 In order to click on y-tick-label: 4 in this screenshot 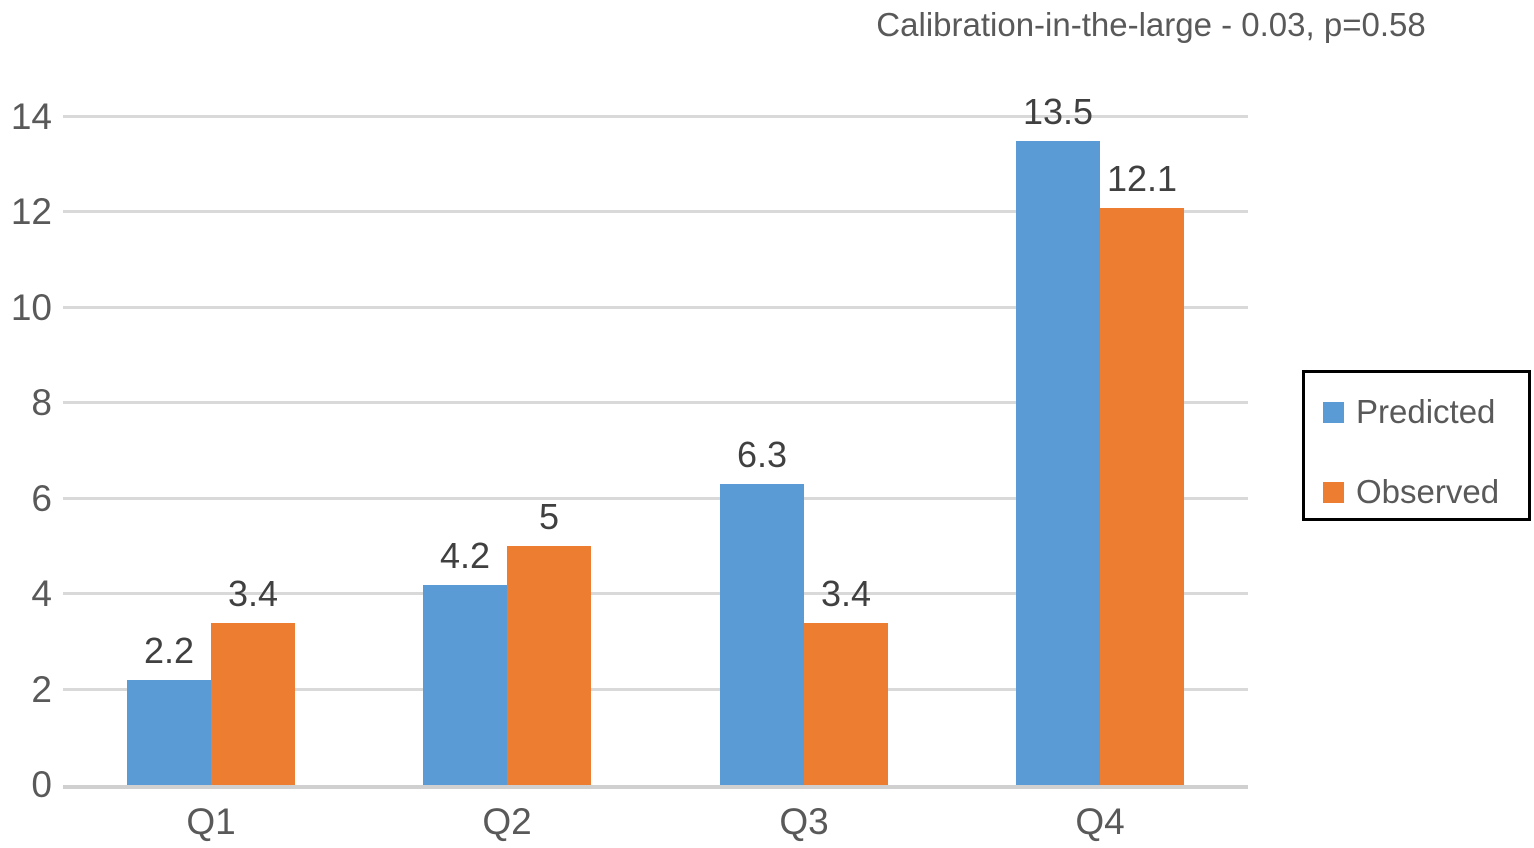, I will do `click(41, 593)`.